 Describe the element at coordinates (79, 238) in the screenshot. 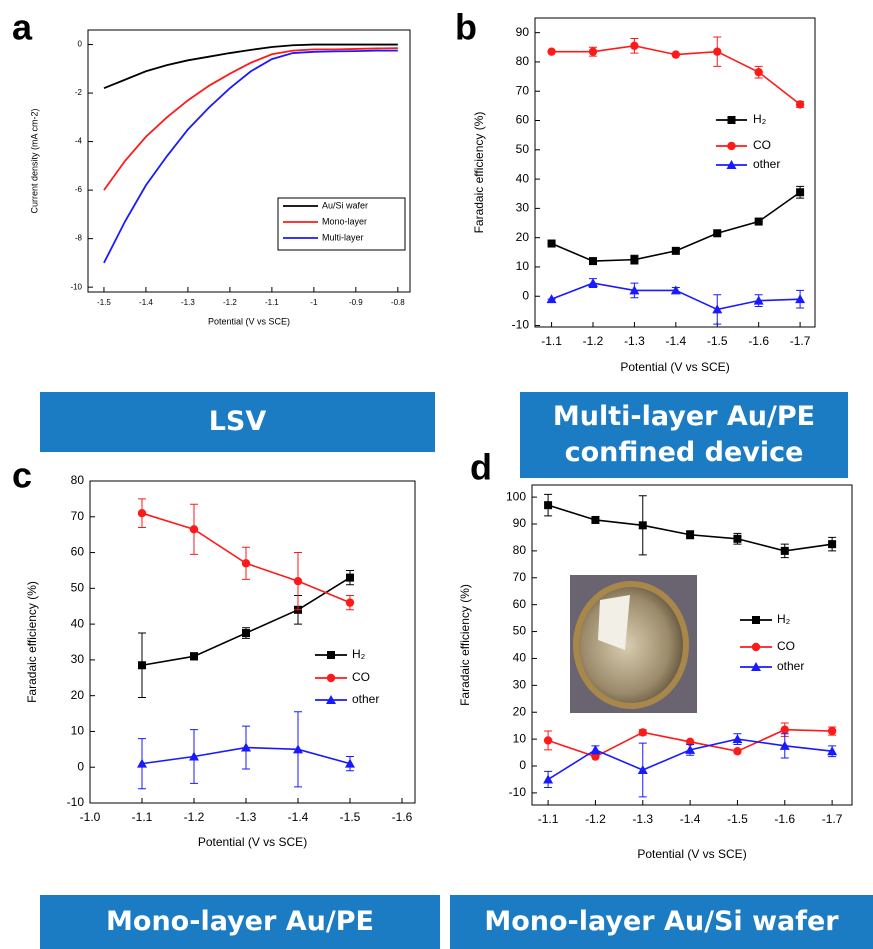

I see `y-tick-label: -8` at that location.